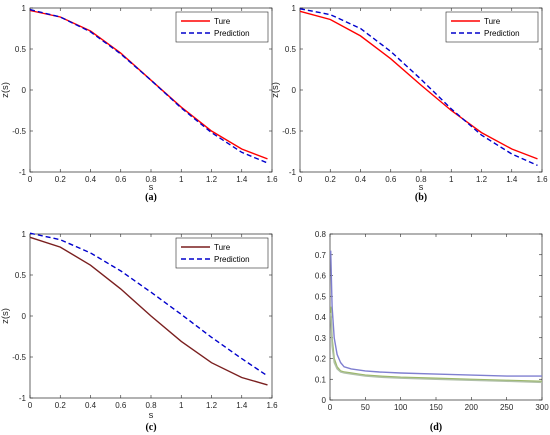  What do you see at coordinates (24, 90) in the screenshot?
I see `panel-a-ytick-label: 0` at bounding box center [24, 90].